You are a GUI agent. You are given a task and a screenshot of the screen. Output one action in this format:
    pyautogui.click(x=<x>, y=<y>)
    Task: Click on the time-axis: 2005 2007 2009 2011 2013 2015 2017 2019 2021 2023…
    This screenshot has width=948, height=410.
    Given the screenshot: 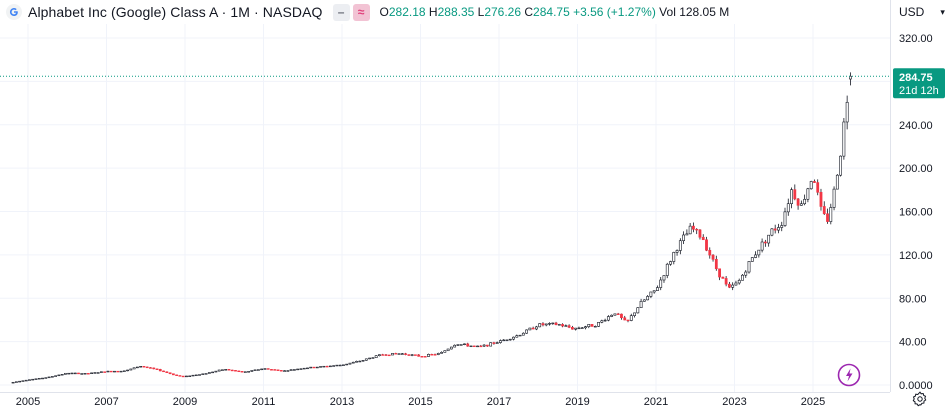 What is the action you would take?
    pyautogui.click(x=445, y=400)
    